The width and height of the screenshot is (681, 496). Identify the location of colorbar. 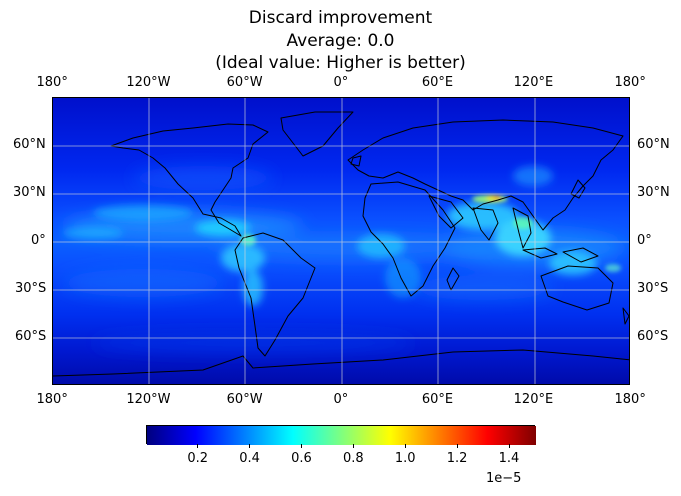
(341, 435).